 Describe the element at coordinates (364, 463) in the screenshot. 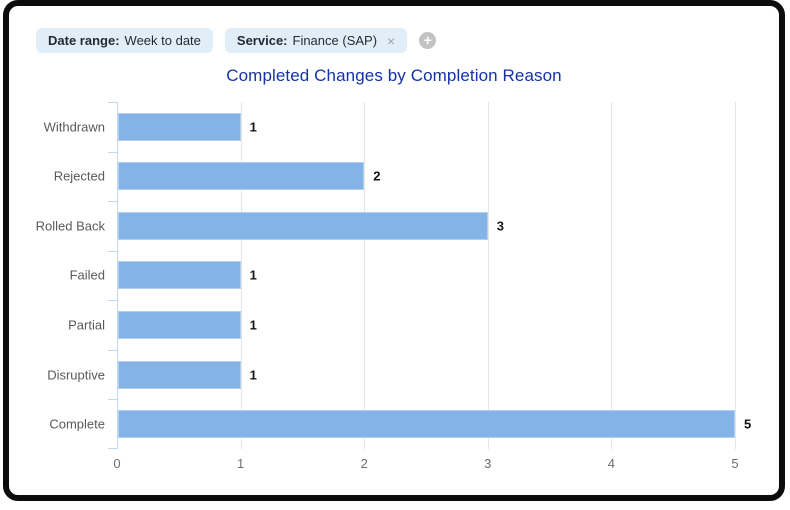

I see `x-axis-tick-label: 2` at that location.